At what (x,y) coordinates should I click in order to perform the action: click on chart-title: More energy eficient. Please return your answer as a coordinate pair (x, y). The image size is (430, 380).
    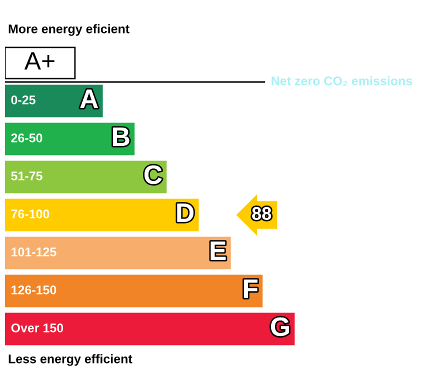
    Looking at the image, I should click on (69, 30).